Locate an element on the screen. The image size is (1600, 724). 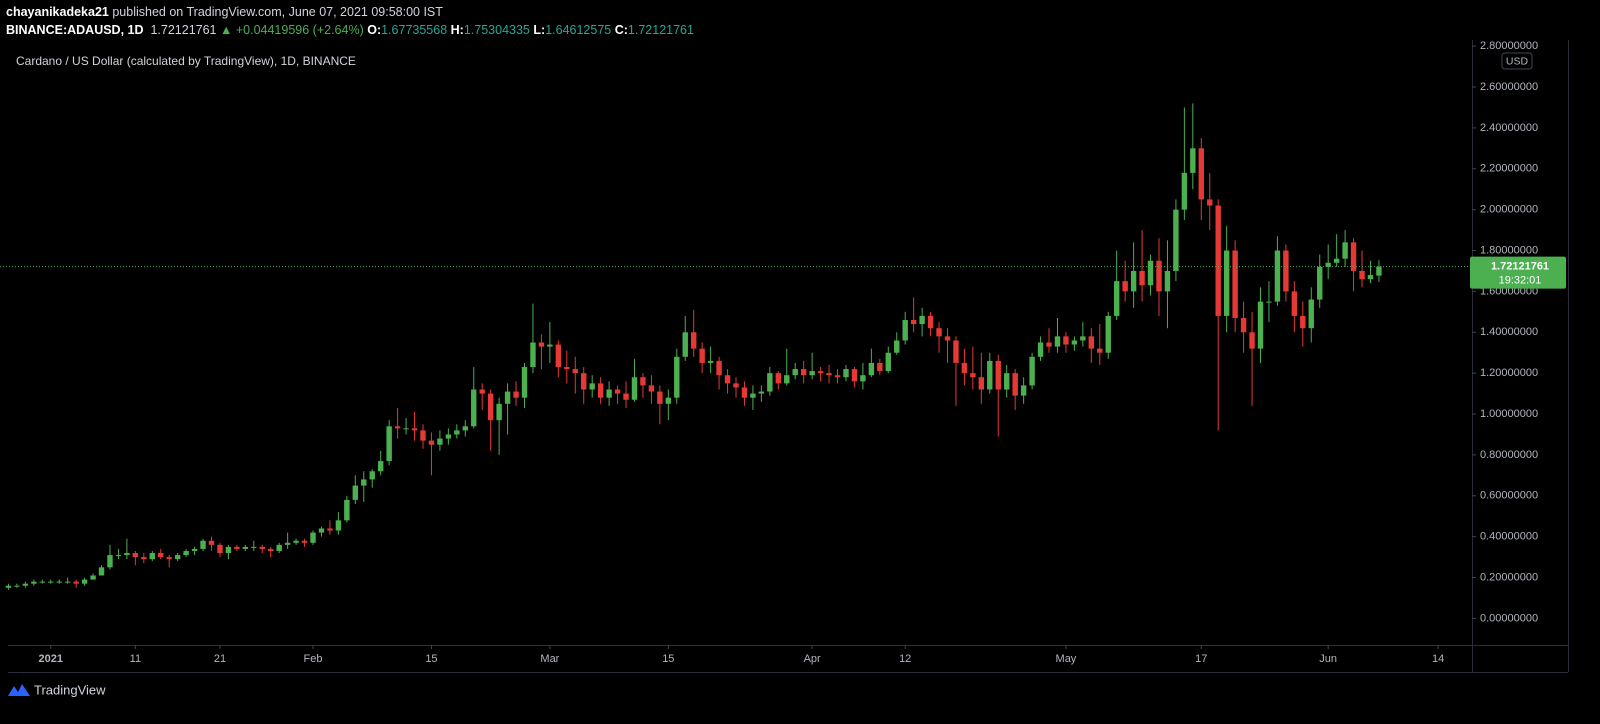
x-tick-label: 12 is located at coordinates (905, 659).